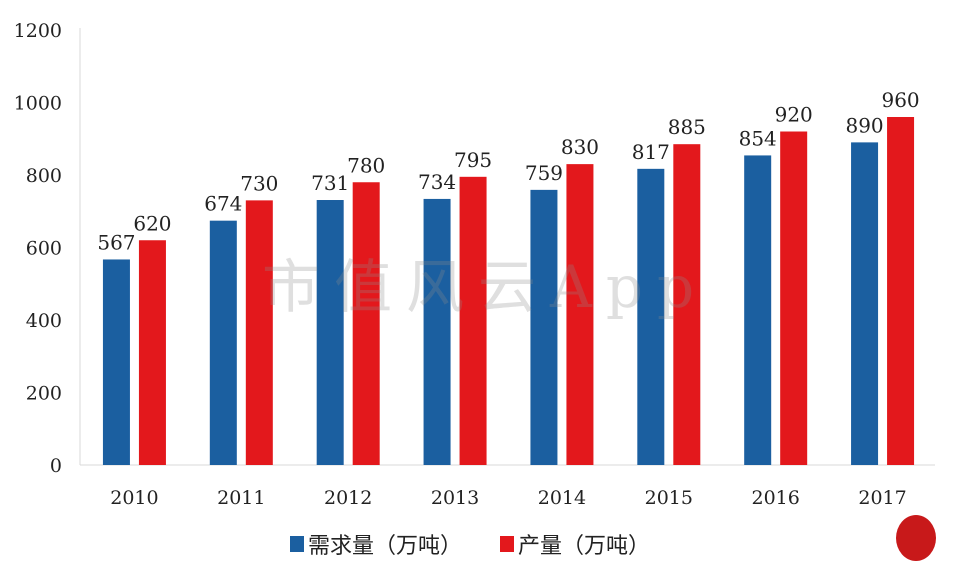  I want to click on x-tick-label: 2017, so click(882, 498).